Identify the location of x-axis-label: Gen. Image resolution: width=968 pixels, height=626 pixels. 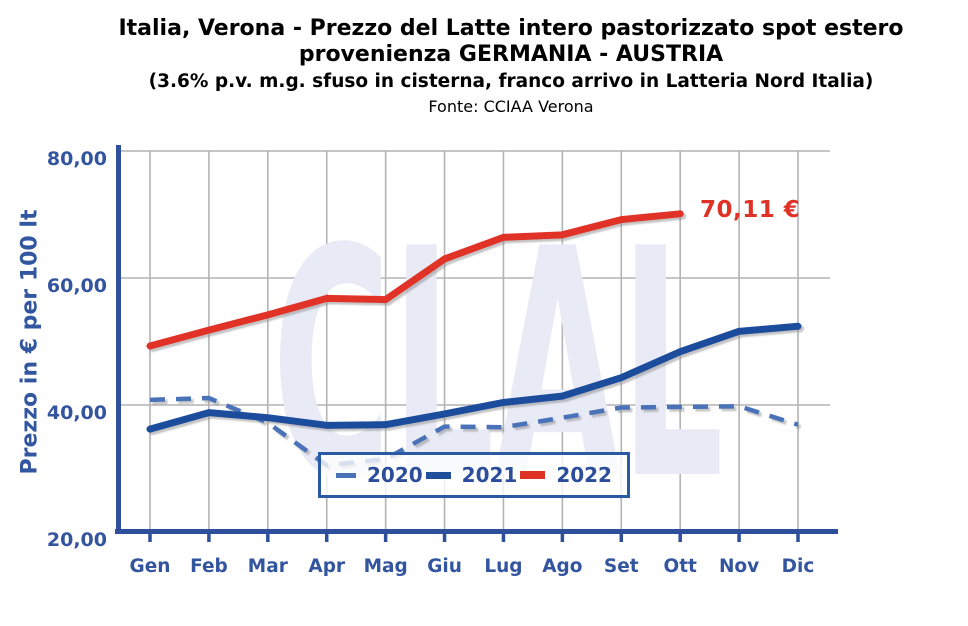
(150, 566).